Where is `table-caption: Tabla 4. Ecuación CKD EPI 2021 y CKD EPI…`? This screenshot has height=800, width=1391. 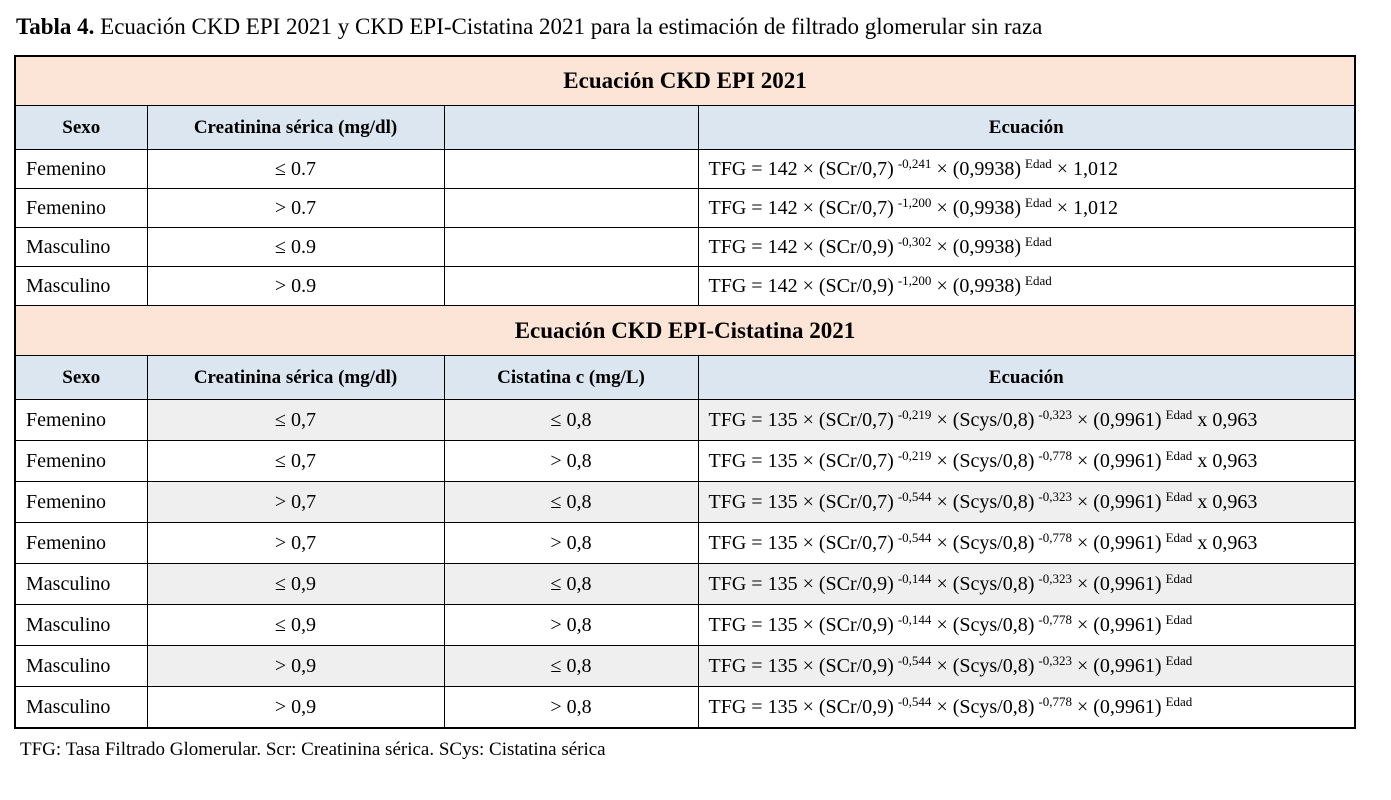
table-caption: Tabla 4. Ecuación CKD EPI 2021 y CKD EPI… is located at coordinates (696, 27).